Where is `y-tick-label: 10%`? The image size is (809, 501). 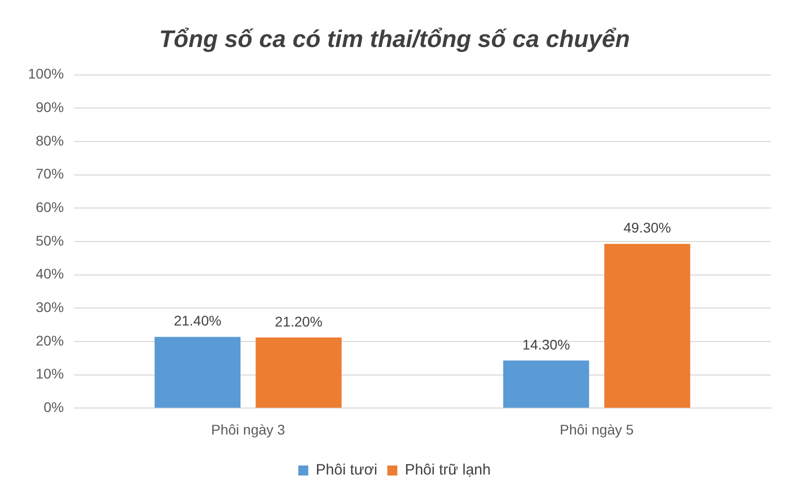 y-tick-label: 10% is located at coordinates (50, 374).